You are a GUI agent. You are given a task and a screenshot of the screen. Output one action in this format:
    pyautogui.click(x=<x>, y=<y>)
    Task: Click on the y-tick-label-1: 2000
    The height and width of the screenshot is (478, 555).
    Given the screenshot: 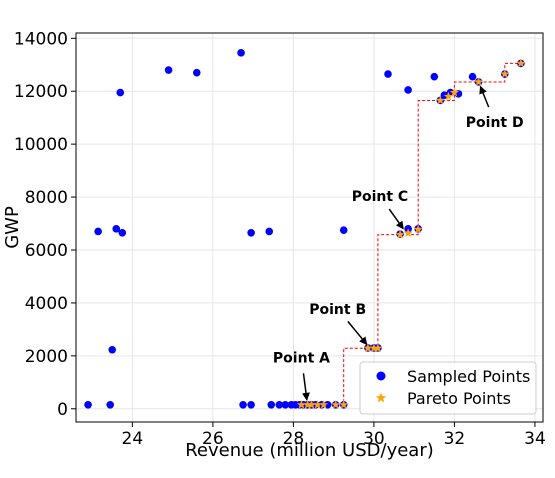 What is the action you would take?
    pyautogui.click(x=46, y=357)
    